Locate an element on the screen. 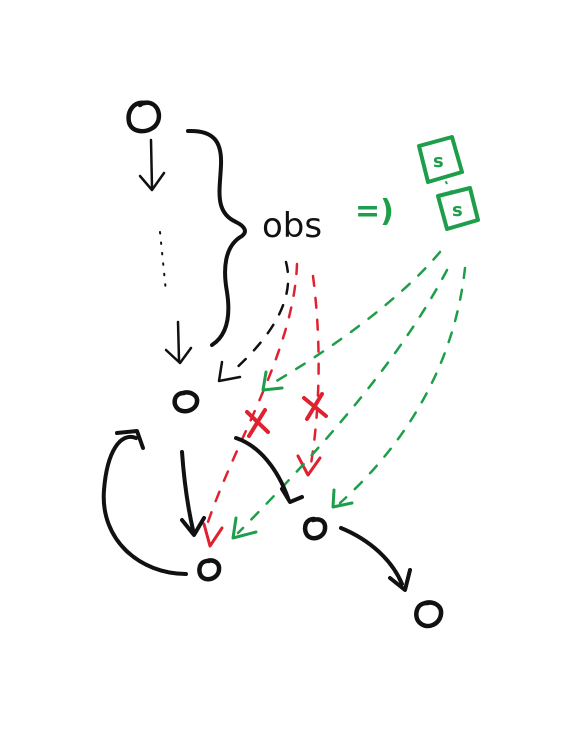 The width and height of the screenshot is (581, 733). obs-to-current-dashed-arrow is located at coordinates (253, 321).